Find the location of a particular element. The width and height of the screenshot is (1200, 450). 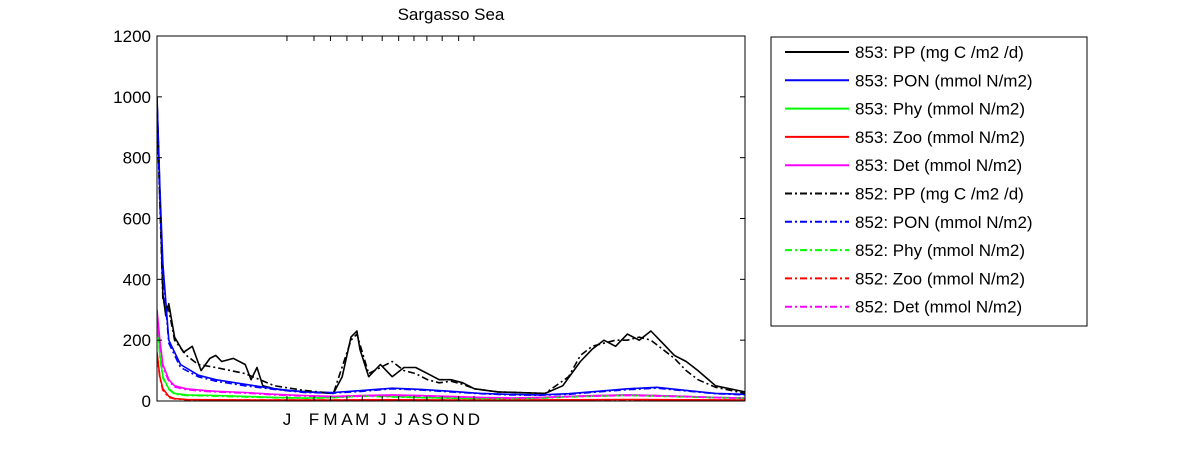

legend-label-4: 853: Det (mmol N/m2) is located at coordinates (938, 165).